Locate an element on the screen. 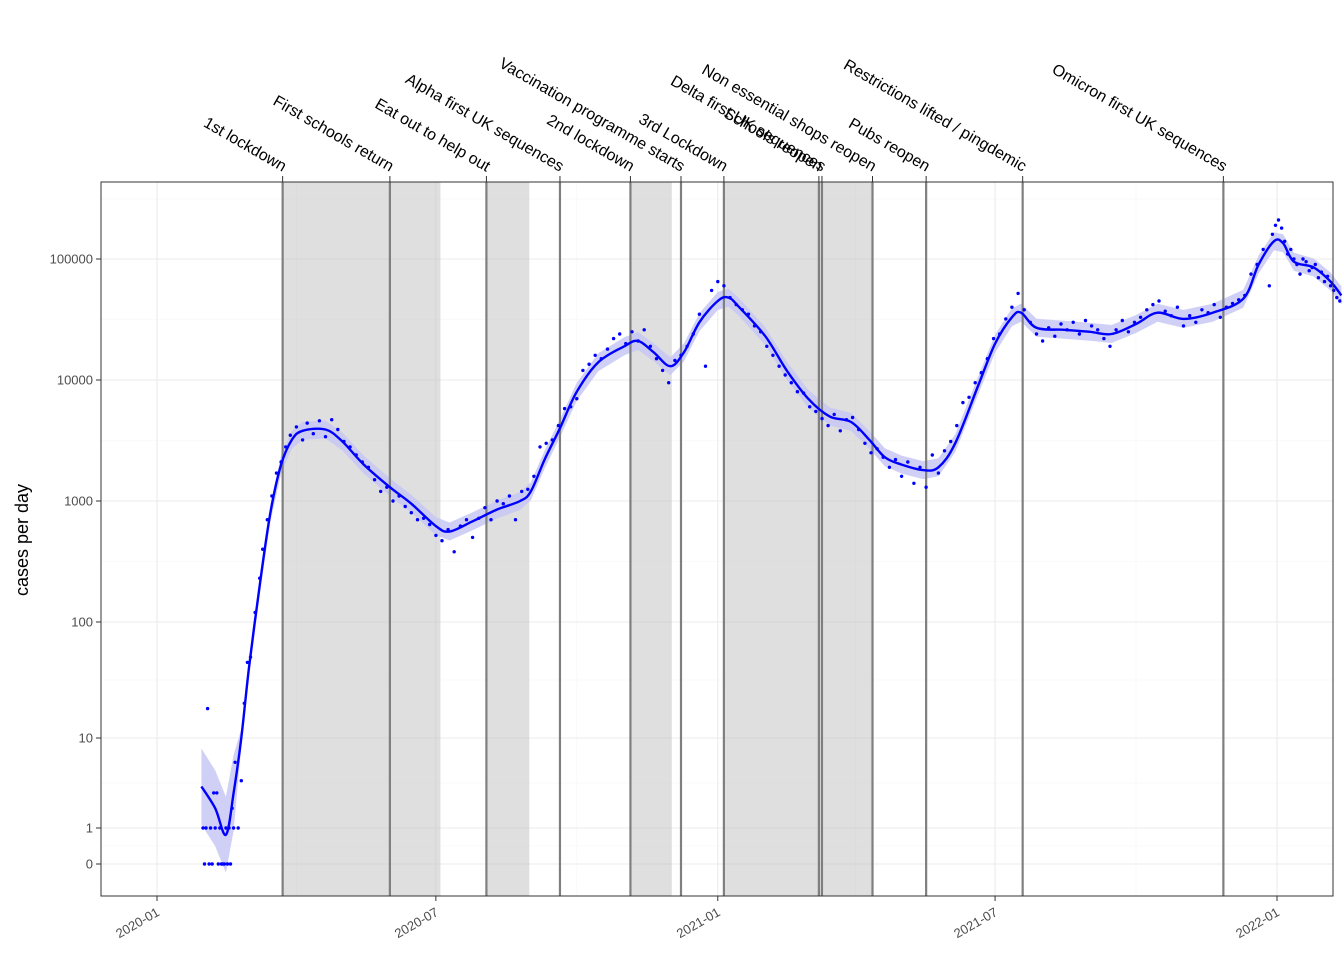  x-tick-label: 2020-07 is located at coordinates (416, 922).